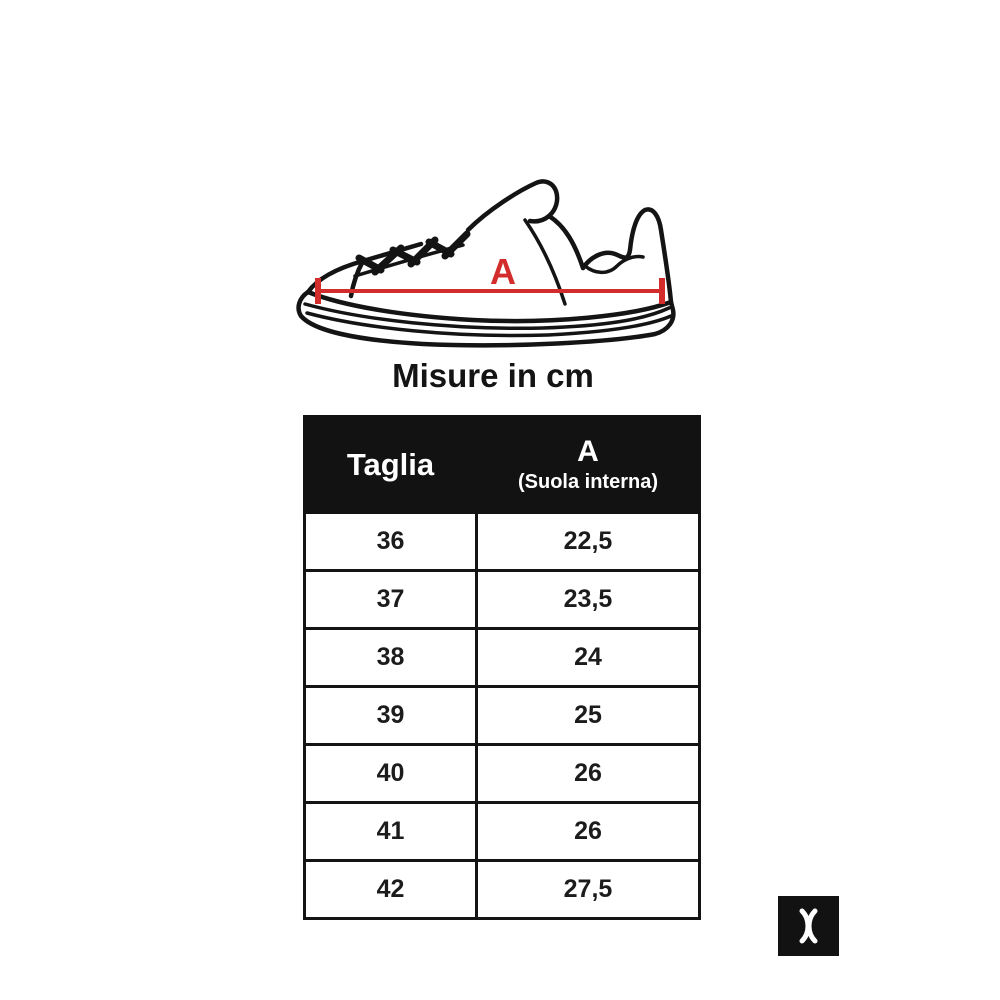 Image resolution: width=1000 pixels, height=1000 pixels. Describe the element at coordinates (489, 242) in the screenshot. I see `shoe-upper` at that location.